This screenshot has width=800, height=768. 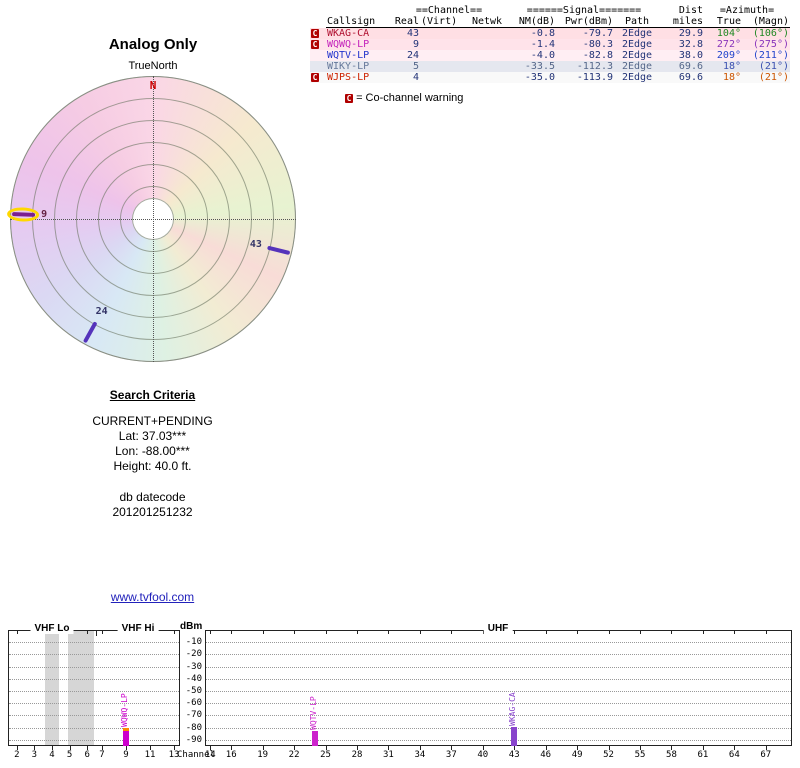 I want to click on cell-real: 24, so click(x=412, y=55).